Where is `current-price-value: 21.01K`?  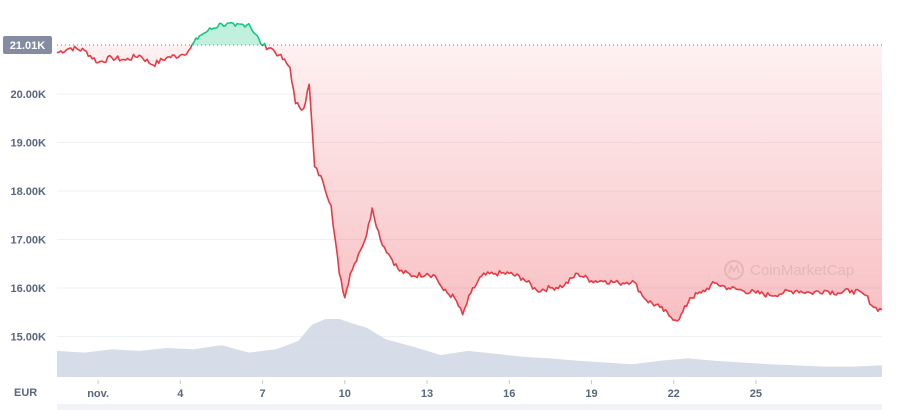 current-price-value: 21.01K is located at coordinates (28, 46).